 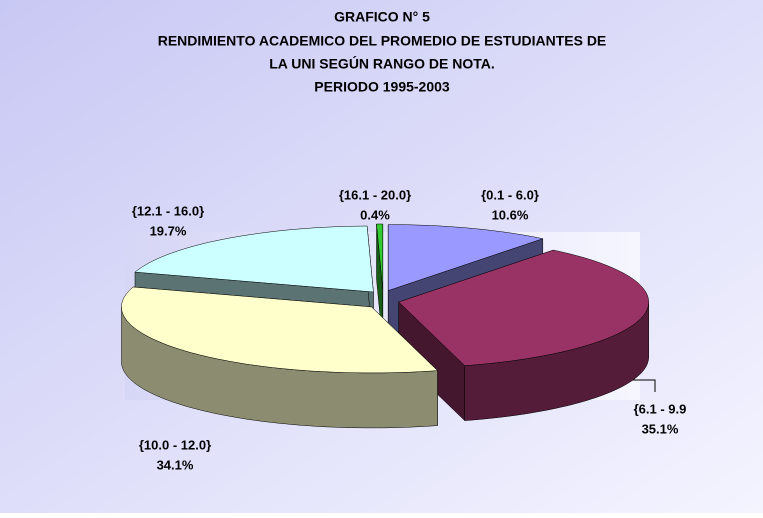 I want to click on chart-title: LA UNI SEGÚN RANGO DE NOTA., so click(x=382, y=63).